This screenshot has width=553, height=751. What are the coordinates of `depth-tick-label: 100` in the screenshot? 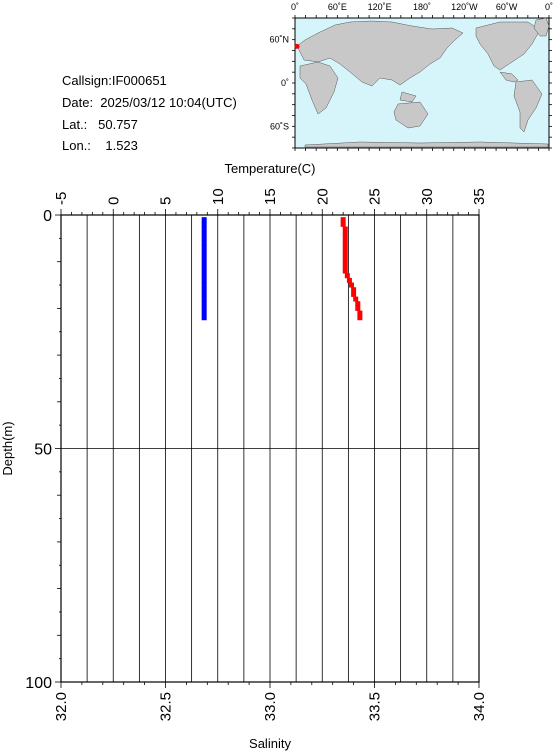 It's located at (38, 683).